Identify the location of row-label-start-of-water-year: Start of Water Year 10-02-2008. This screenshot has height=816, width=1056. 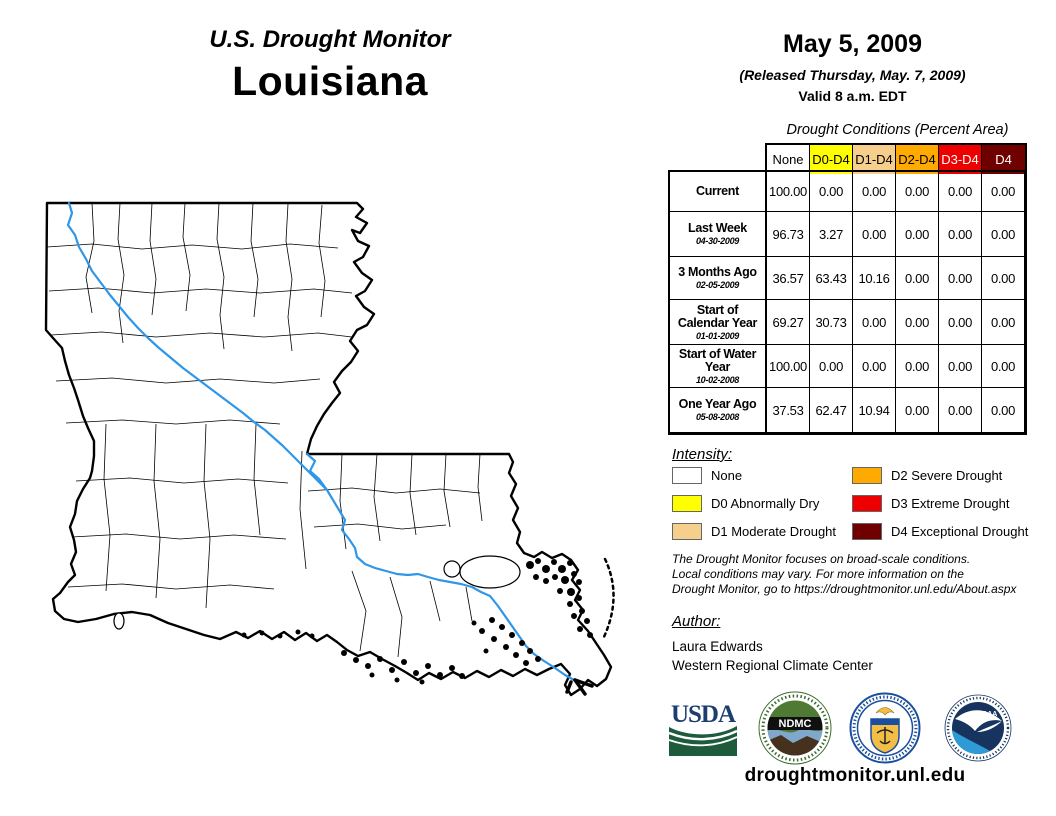
(718, 366).